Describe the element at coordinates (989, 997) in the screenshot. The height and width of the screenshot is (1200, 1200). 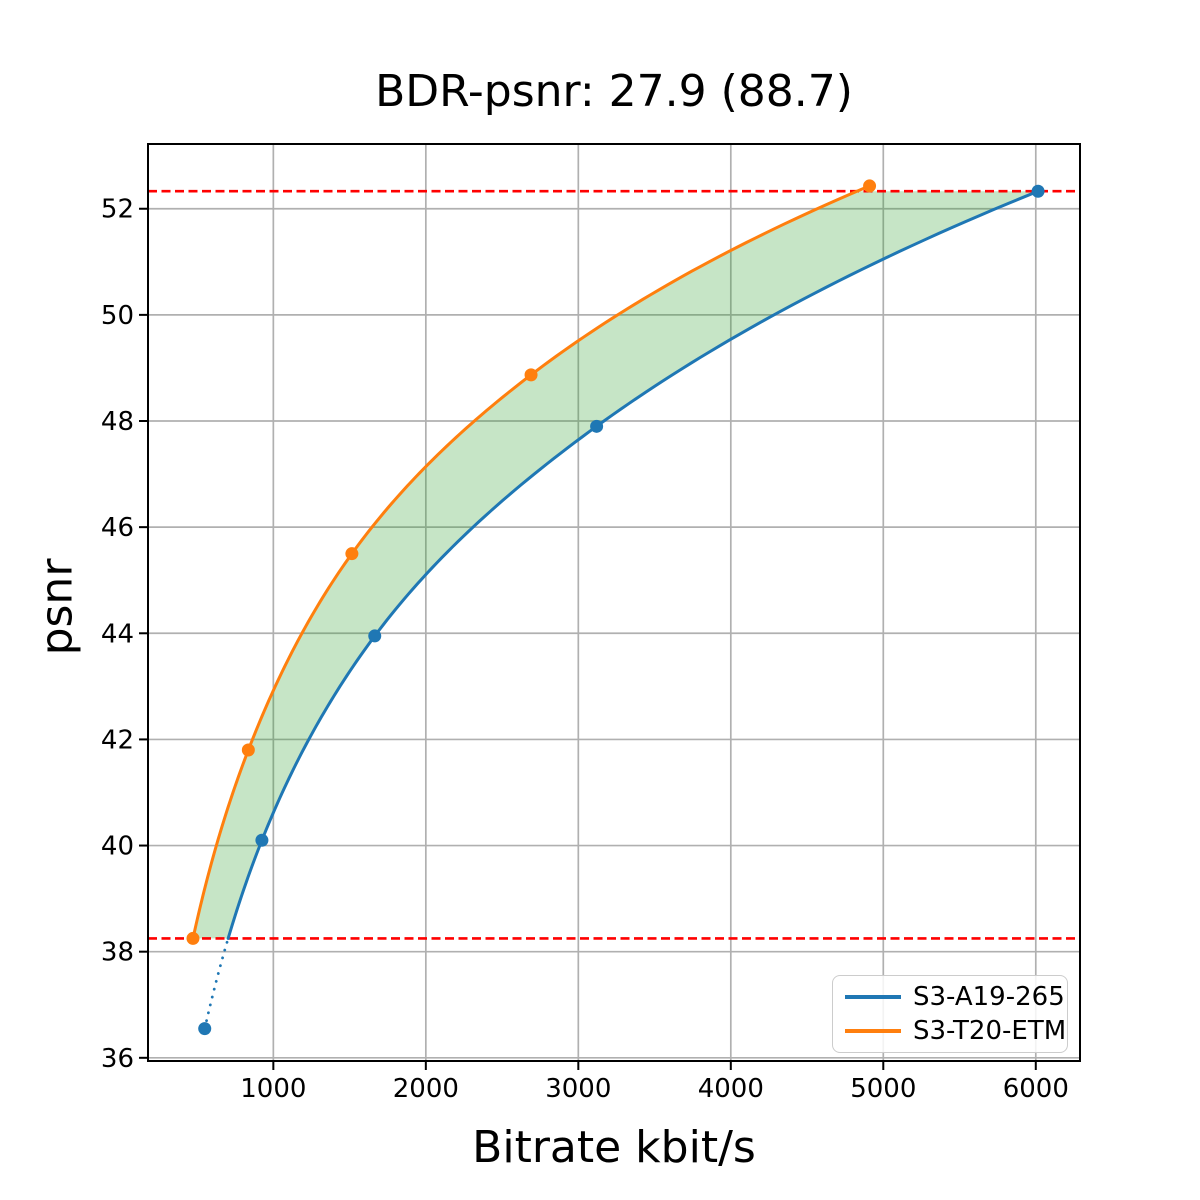
I see `legend-label-series-0: S3-A19-265` at that location.